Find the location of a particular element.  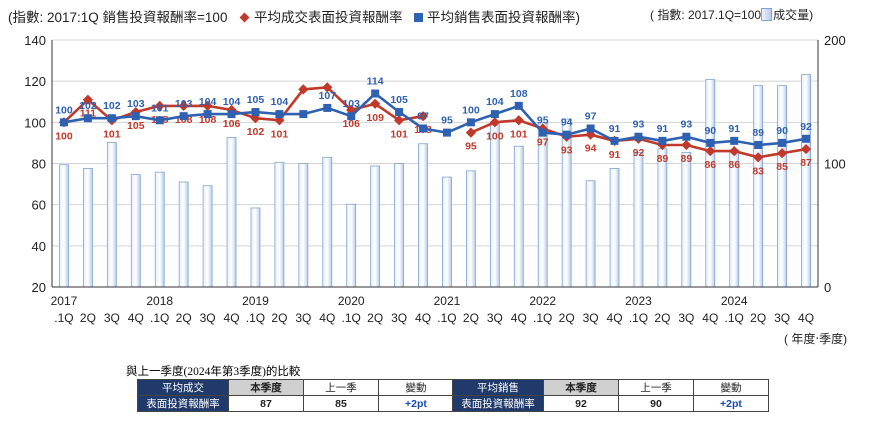

legend-sales-item: 平均銷售表面投資報酬率) is located at coordinates (497, 17).